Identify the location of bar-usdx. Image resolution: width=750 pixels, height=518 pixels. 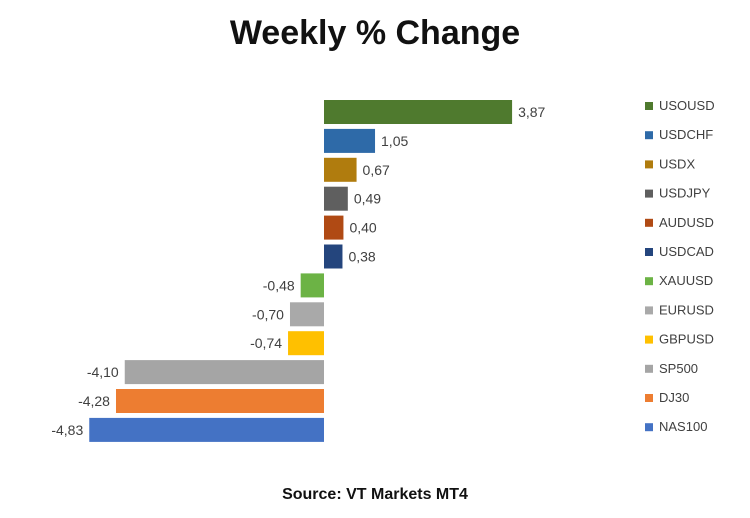
(340, 169).